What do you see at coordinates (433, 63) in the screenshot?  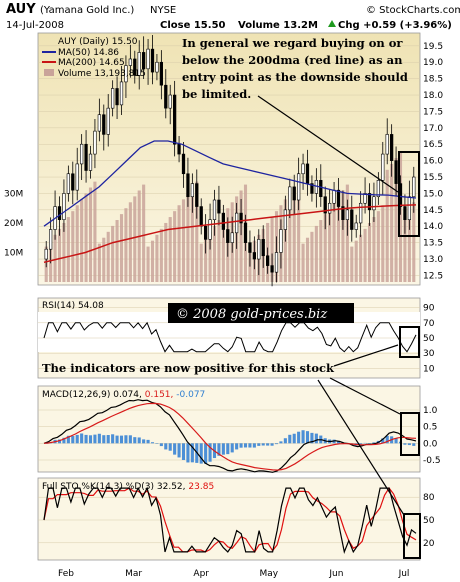 I see `price-tick-label: 19.0` at bounding box center [433, 63].